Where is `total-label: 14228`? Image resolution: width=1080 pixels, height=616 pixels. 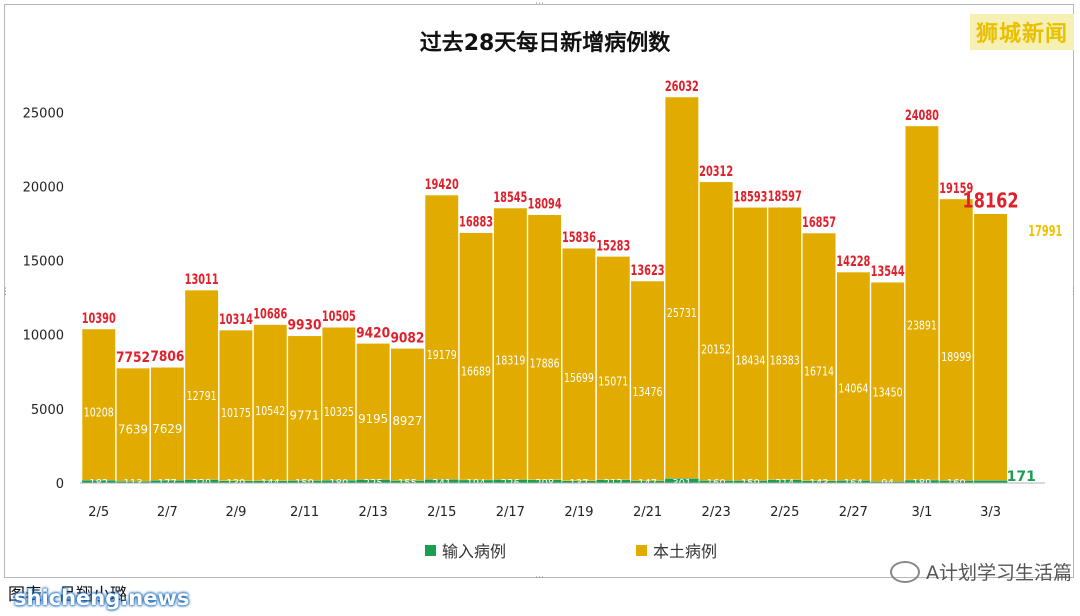 total-label: 14228 is located at coordinates (853, 262).